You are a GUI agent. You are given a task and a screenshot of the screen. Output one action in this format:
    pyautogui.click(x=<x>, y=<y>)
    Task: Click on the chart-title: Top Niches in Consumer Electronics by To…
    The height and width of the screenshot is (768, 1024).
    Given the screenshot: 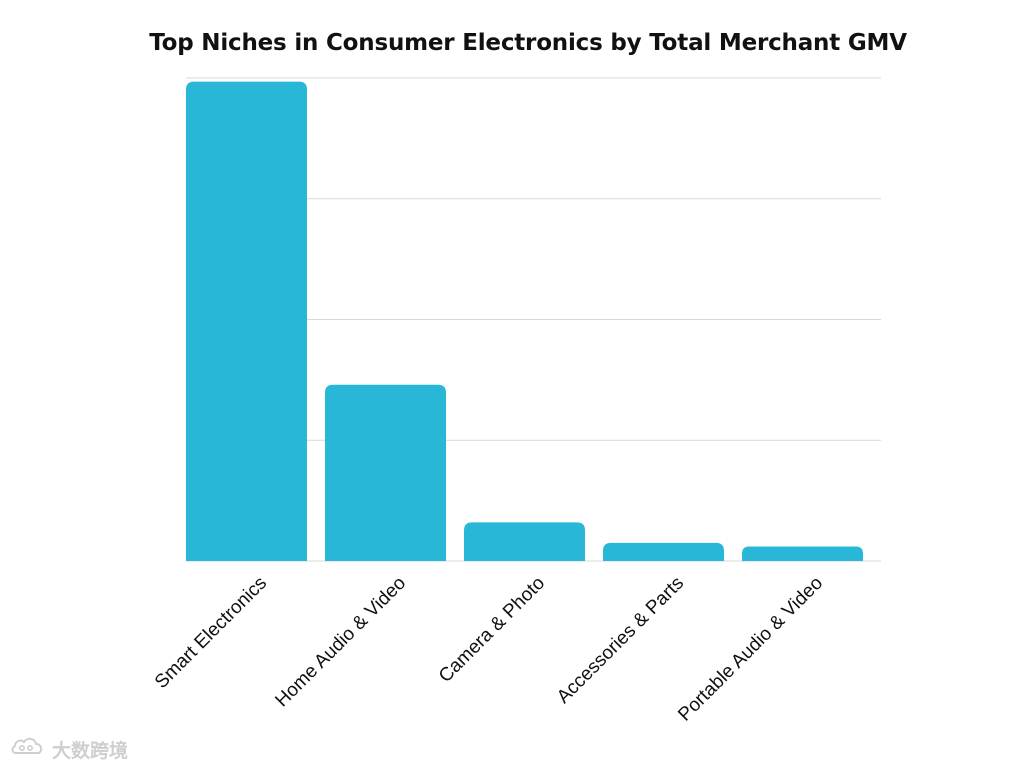 What is the action you would take?
    pyautogui.click(x=528, y=43)
    